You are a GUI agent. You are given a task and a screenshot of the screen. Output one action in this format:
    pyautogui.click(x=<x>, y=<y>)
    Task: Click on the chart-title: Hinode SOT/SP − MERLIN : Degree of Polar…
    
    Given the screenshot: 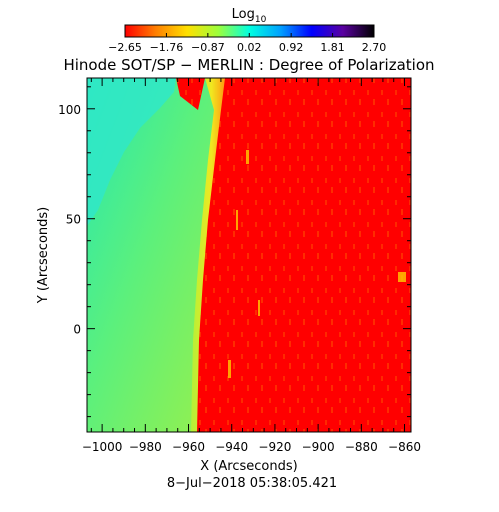 What is the action you would take?
    pyautogui.click(x=248, y=65)
    